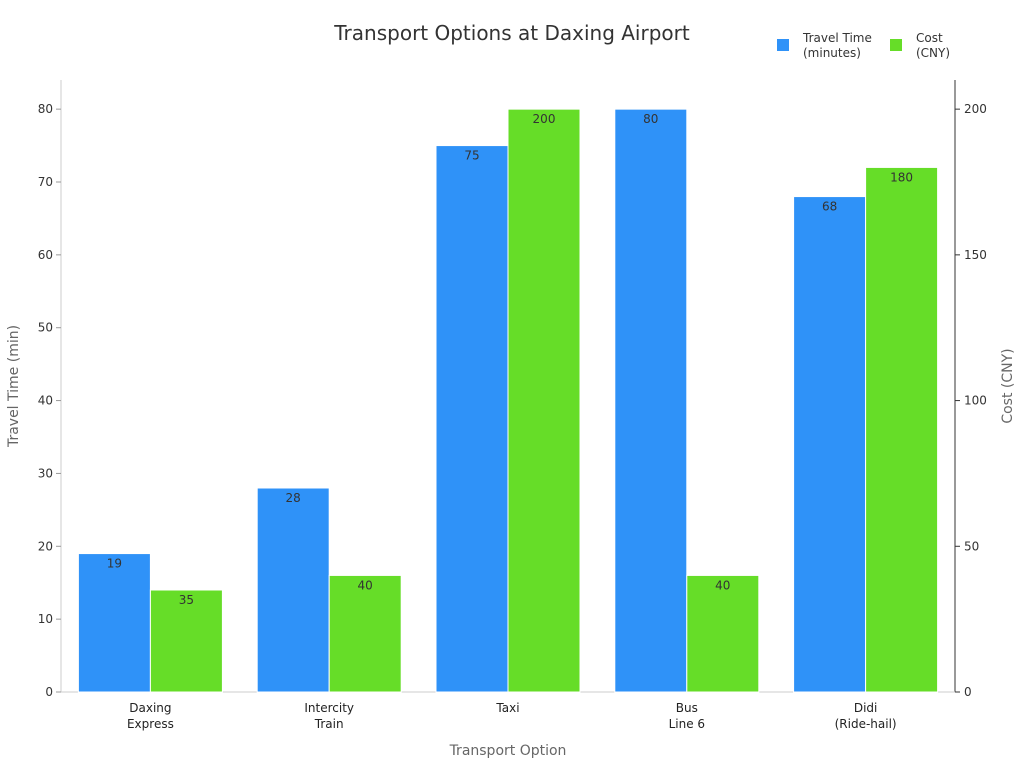  I want to click on y-axis-left-title: Travel Time (min), so click(14, 386).